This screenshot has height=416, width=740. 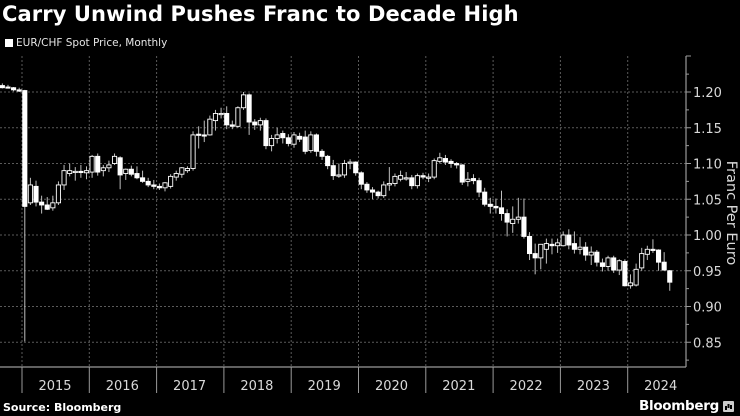 I want to click on bloomberg-chart-icon, so click(x=728, y=406).